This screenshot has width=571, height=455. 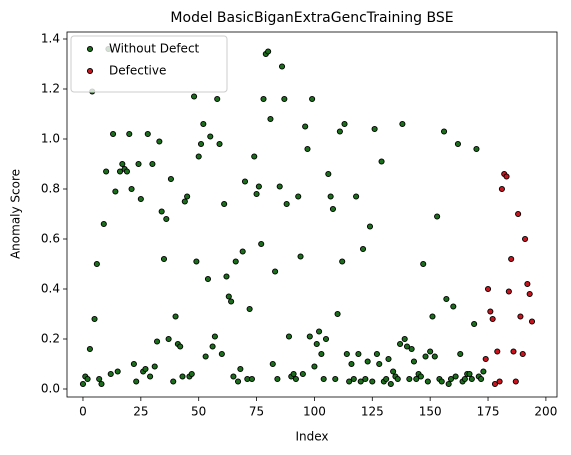 I want to click on y-tick-label: 0.0, so click(x=50, y=389).